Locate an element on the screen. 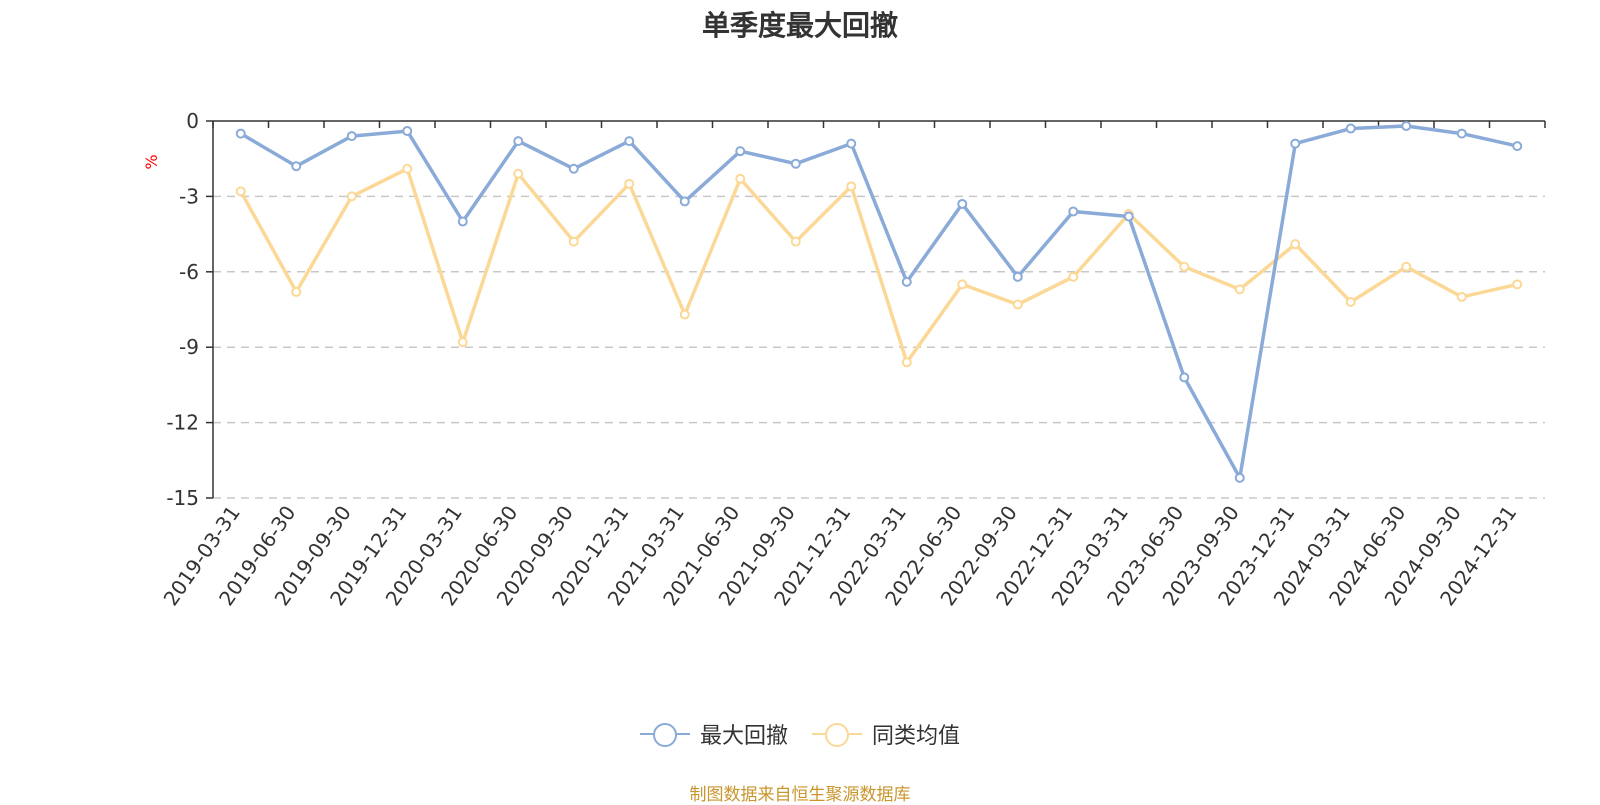  legend-item-series-1: 最大回撤 is located at coordinates (713, 734).